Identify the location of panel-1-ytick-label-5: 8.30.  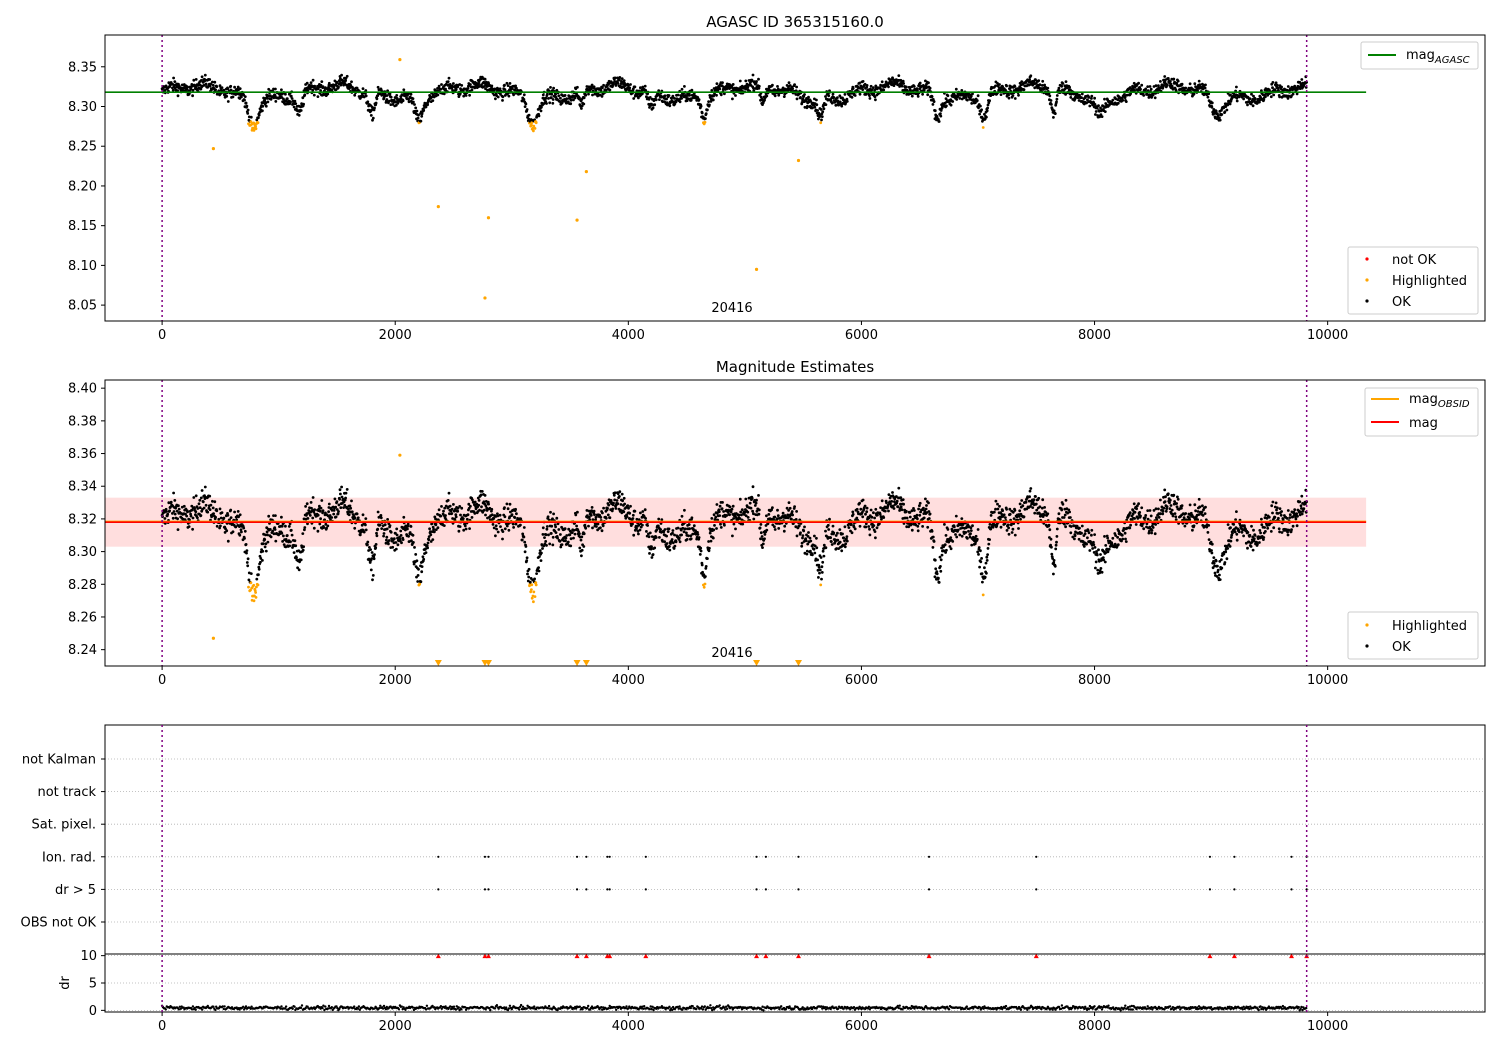
(82, 107).